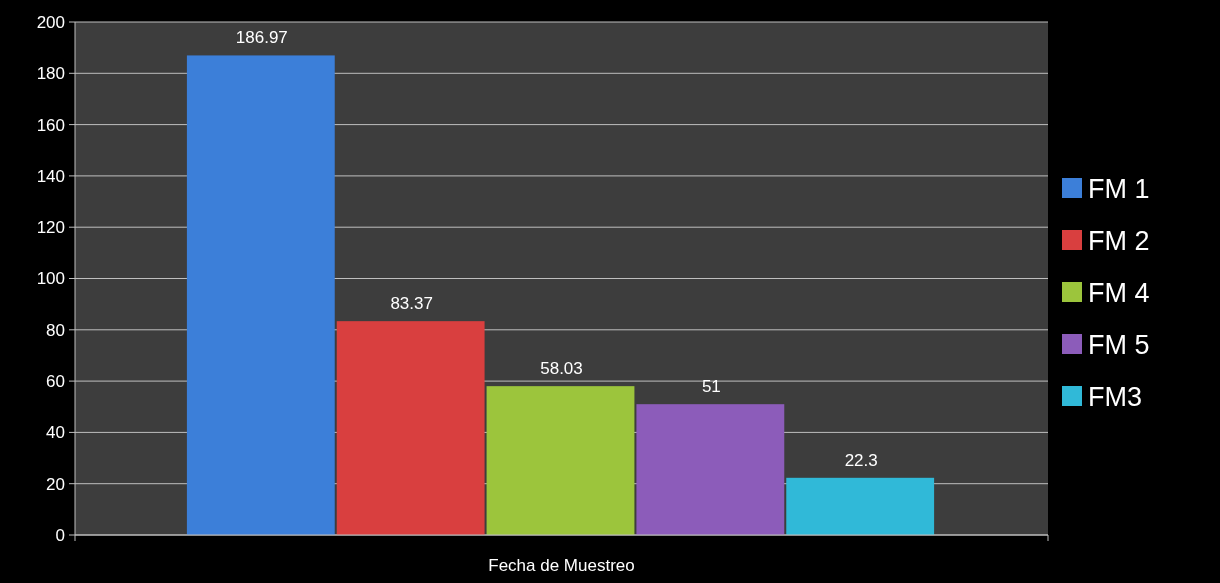 Image resolution: width=1220 pixels, height=583 pixels. What do you see at coordinates (1119, 240) in the screenshot?
I see `legend-label: FM 2` at bounding box center [1119, 240].